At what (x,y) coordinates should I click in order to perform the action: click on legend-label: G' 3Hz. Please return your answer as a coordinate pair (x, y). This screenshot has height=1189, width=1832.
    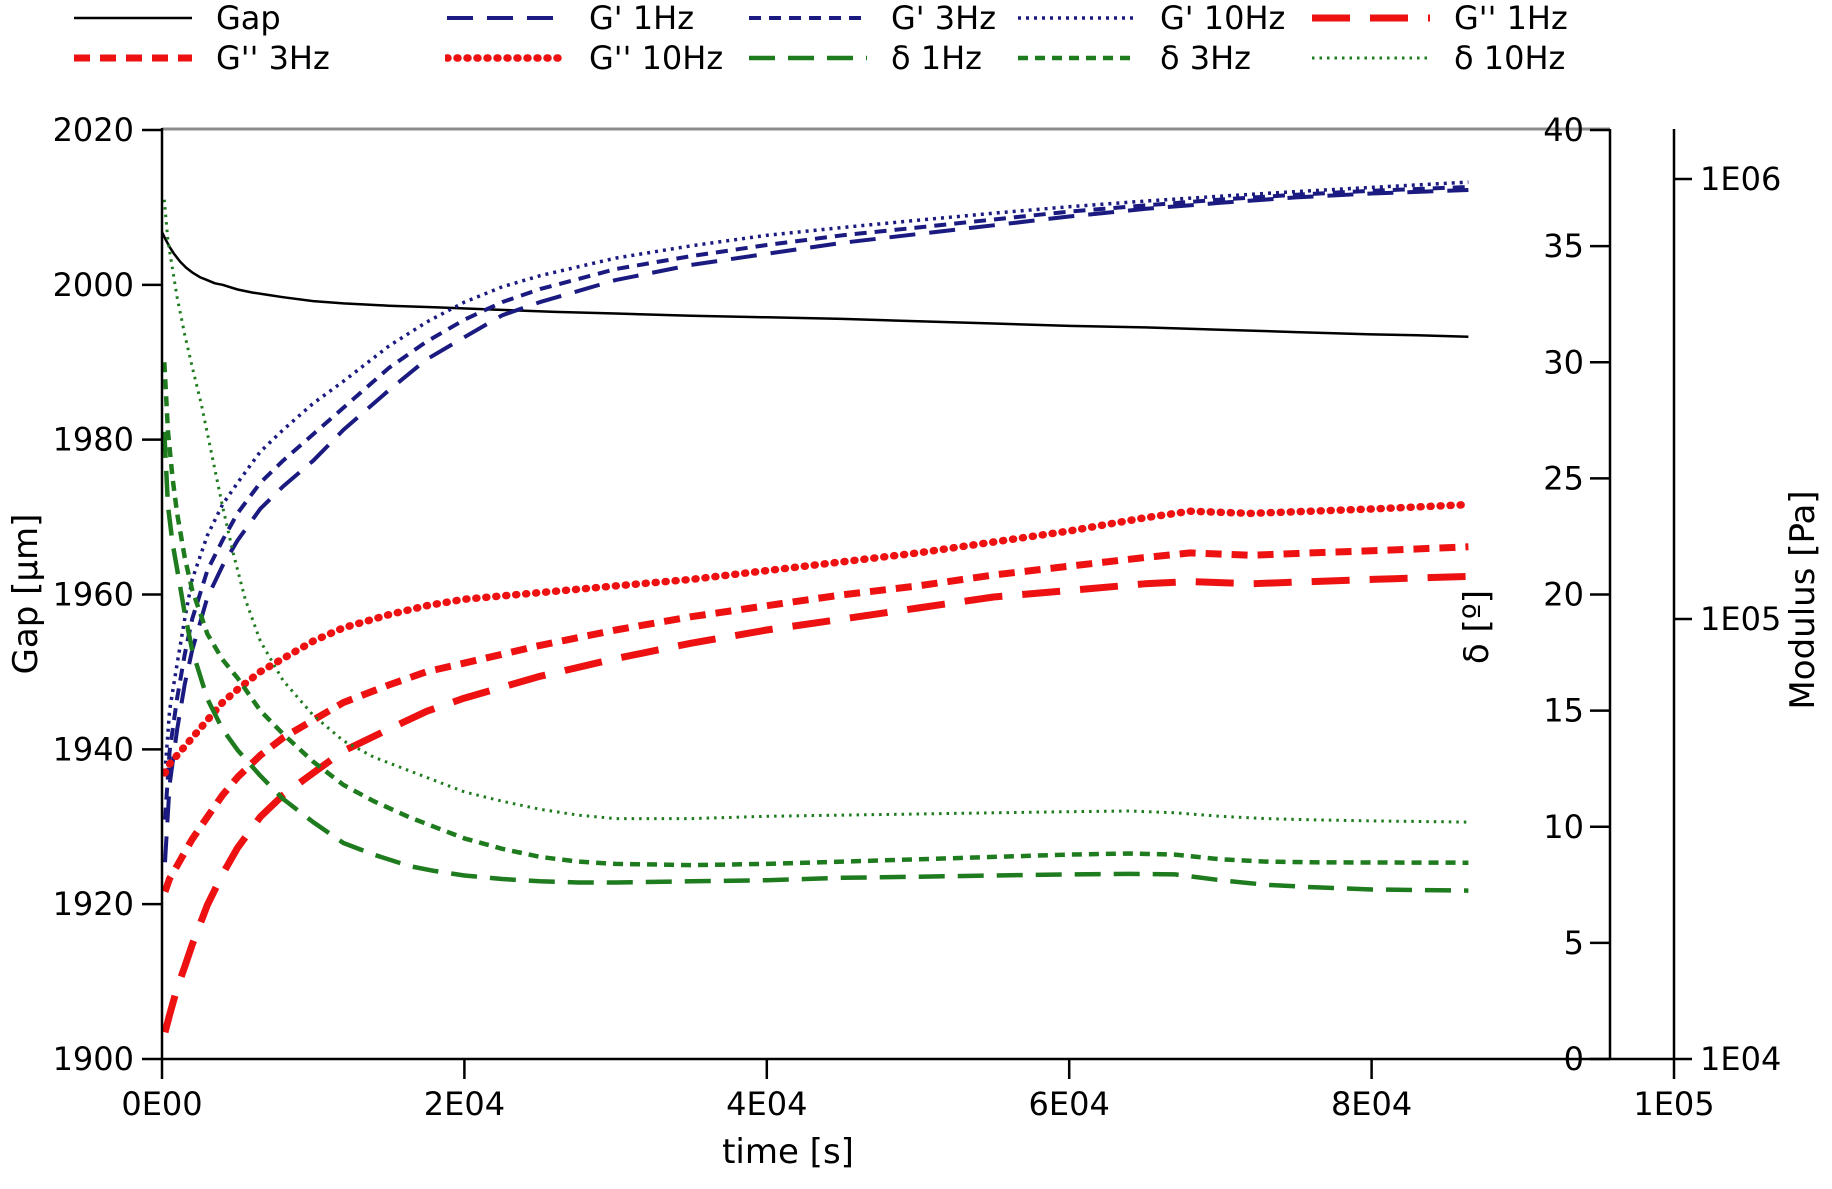
    Looking at the image, I should click on (943, 18).